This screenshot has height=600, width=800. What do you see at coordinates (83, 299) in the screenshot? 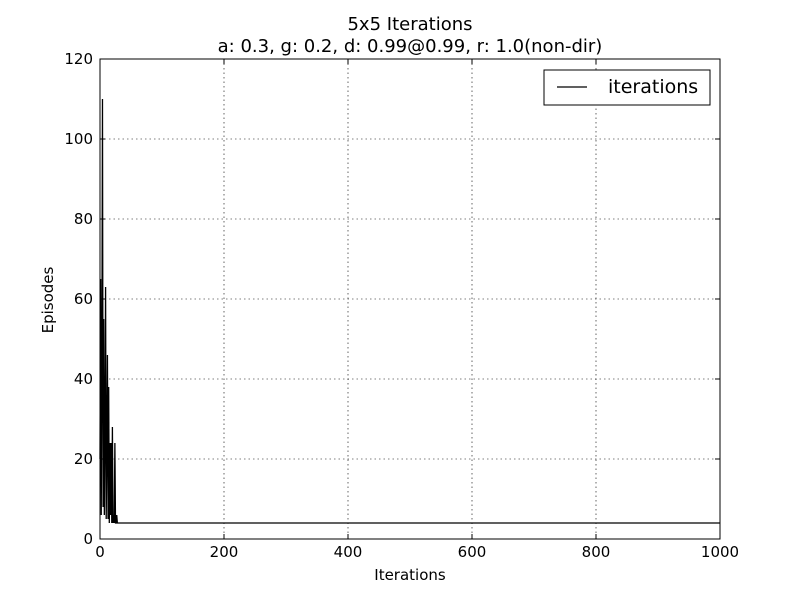
I see `y-tick-label: 60` at bounding box center [83, 299].